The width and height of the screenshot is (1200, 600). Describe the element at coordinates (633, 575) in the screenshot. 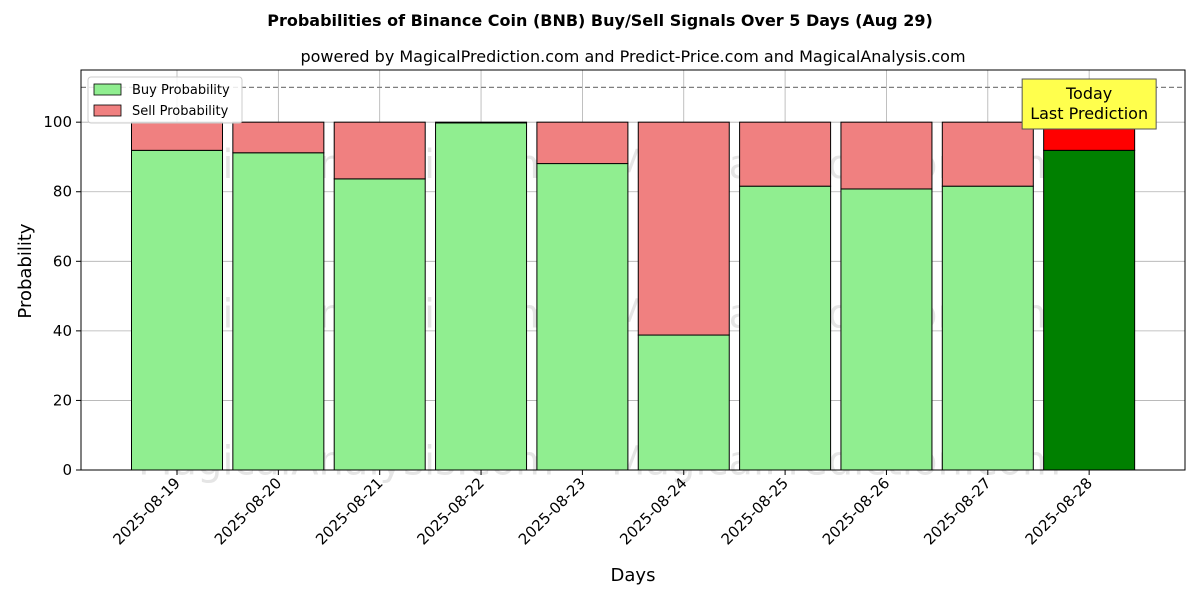

I see `x-axis-label: Days` at that location.